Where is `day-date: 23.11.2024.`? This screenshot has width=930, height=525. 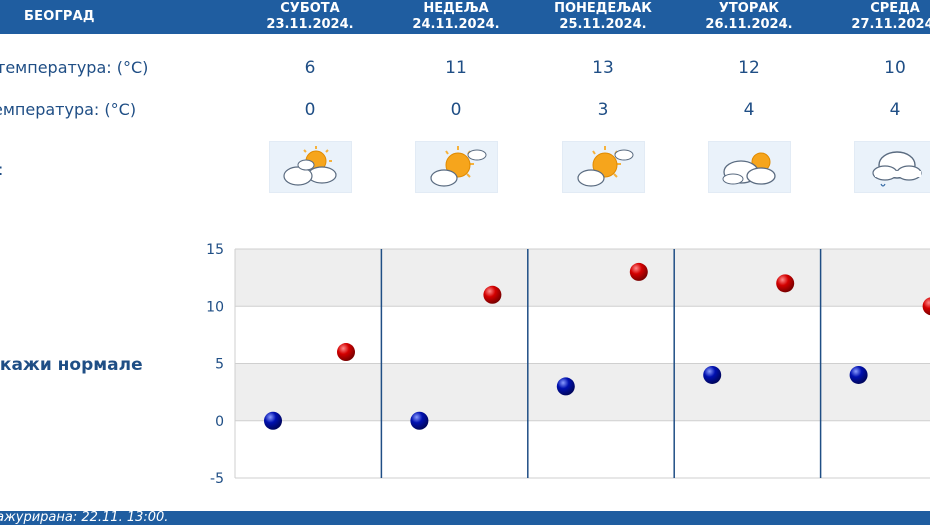
day-date: 23.11.2024. is located at coordinates (310, 24).